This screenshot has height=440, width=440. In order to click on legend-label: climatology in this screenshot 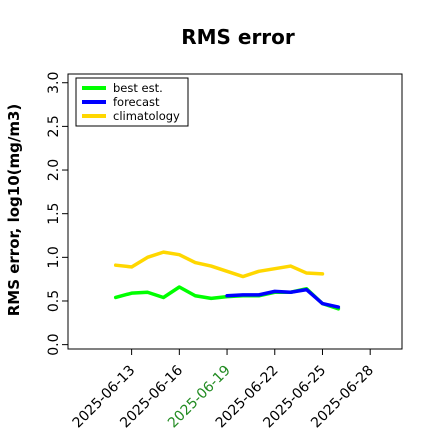, I will do `click(146, 116)`.